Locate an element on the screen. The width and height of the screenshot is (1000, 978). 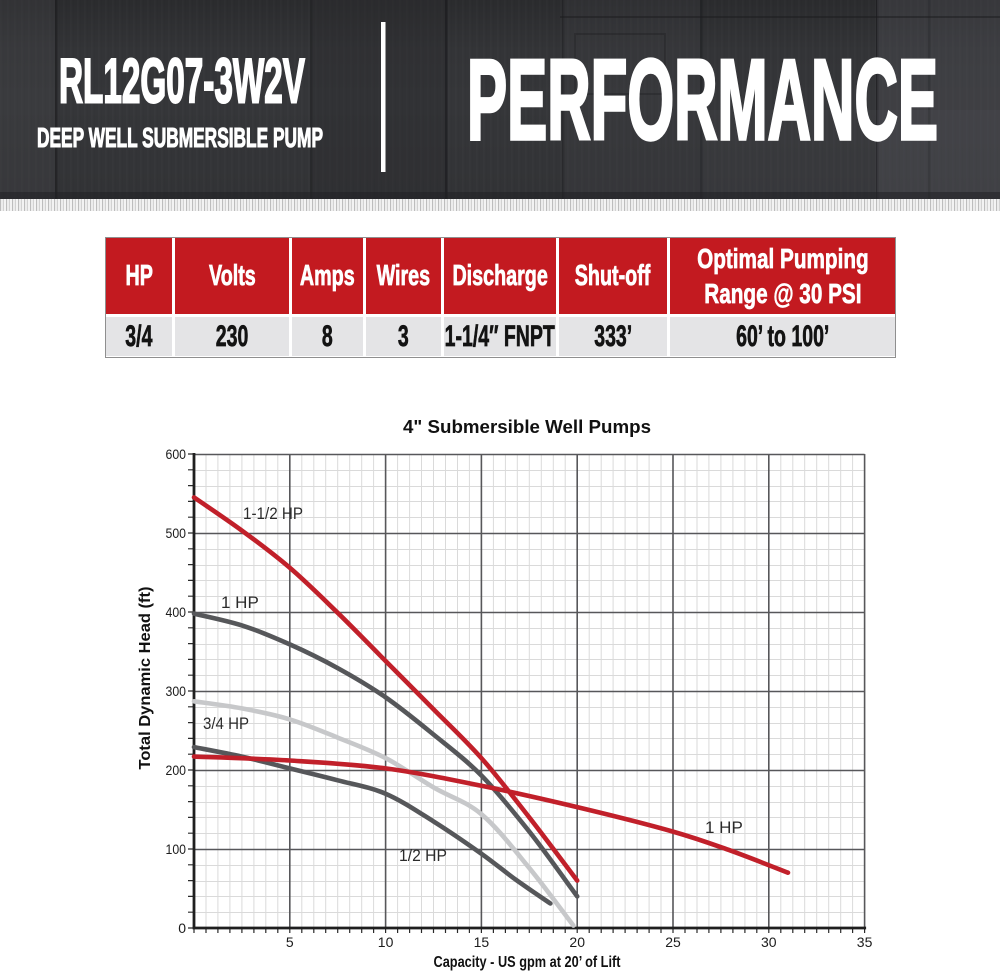
svg-text: 200 is located at coordinates (176, 770).